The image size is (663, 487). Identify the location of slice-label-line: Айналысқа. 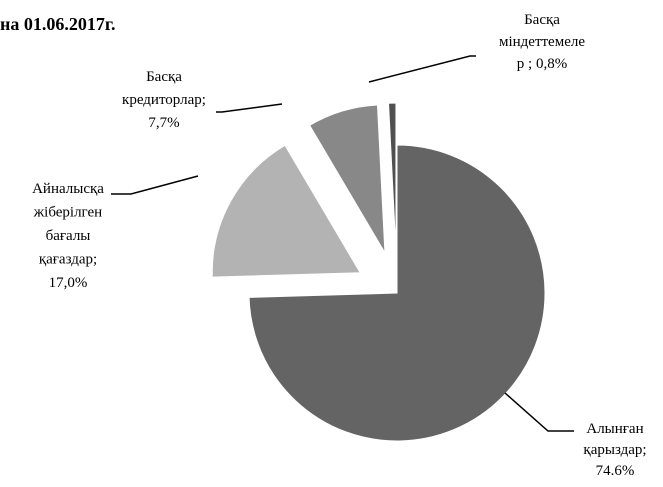
(68, 189).